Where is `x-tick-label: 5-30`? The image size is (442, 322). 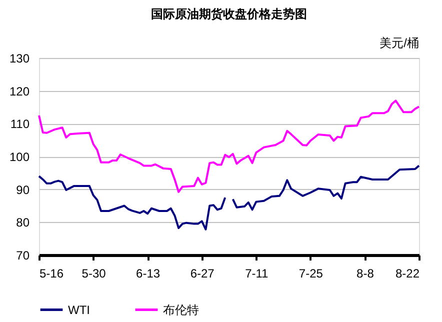
x-tick-label: 5-30 is located at coordinates (94, 273).